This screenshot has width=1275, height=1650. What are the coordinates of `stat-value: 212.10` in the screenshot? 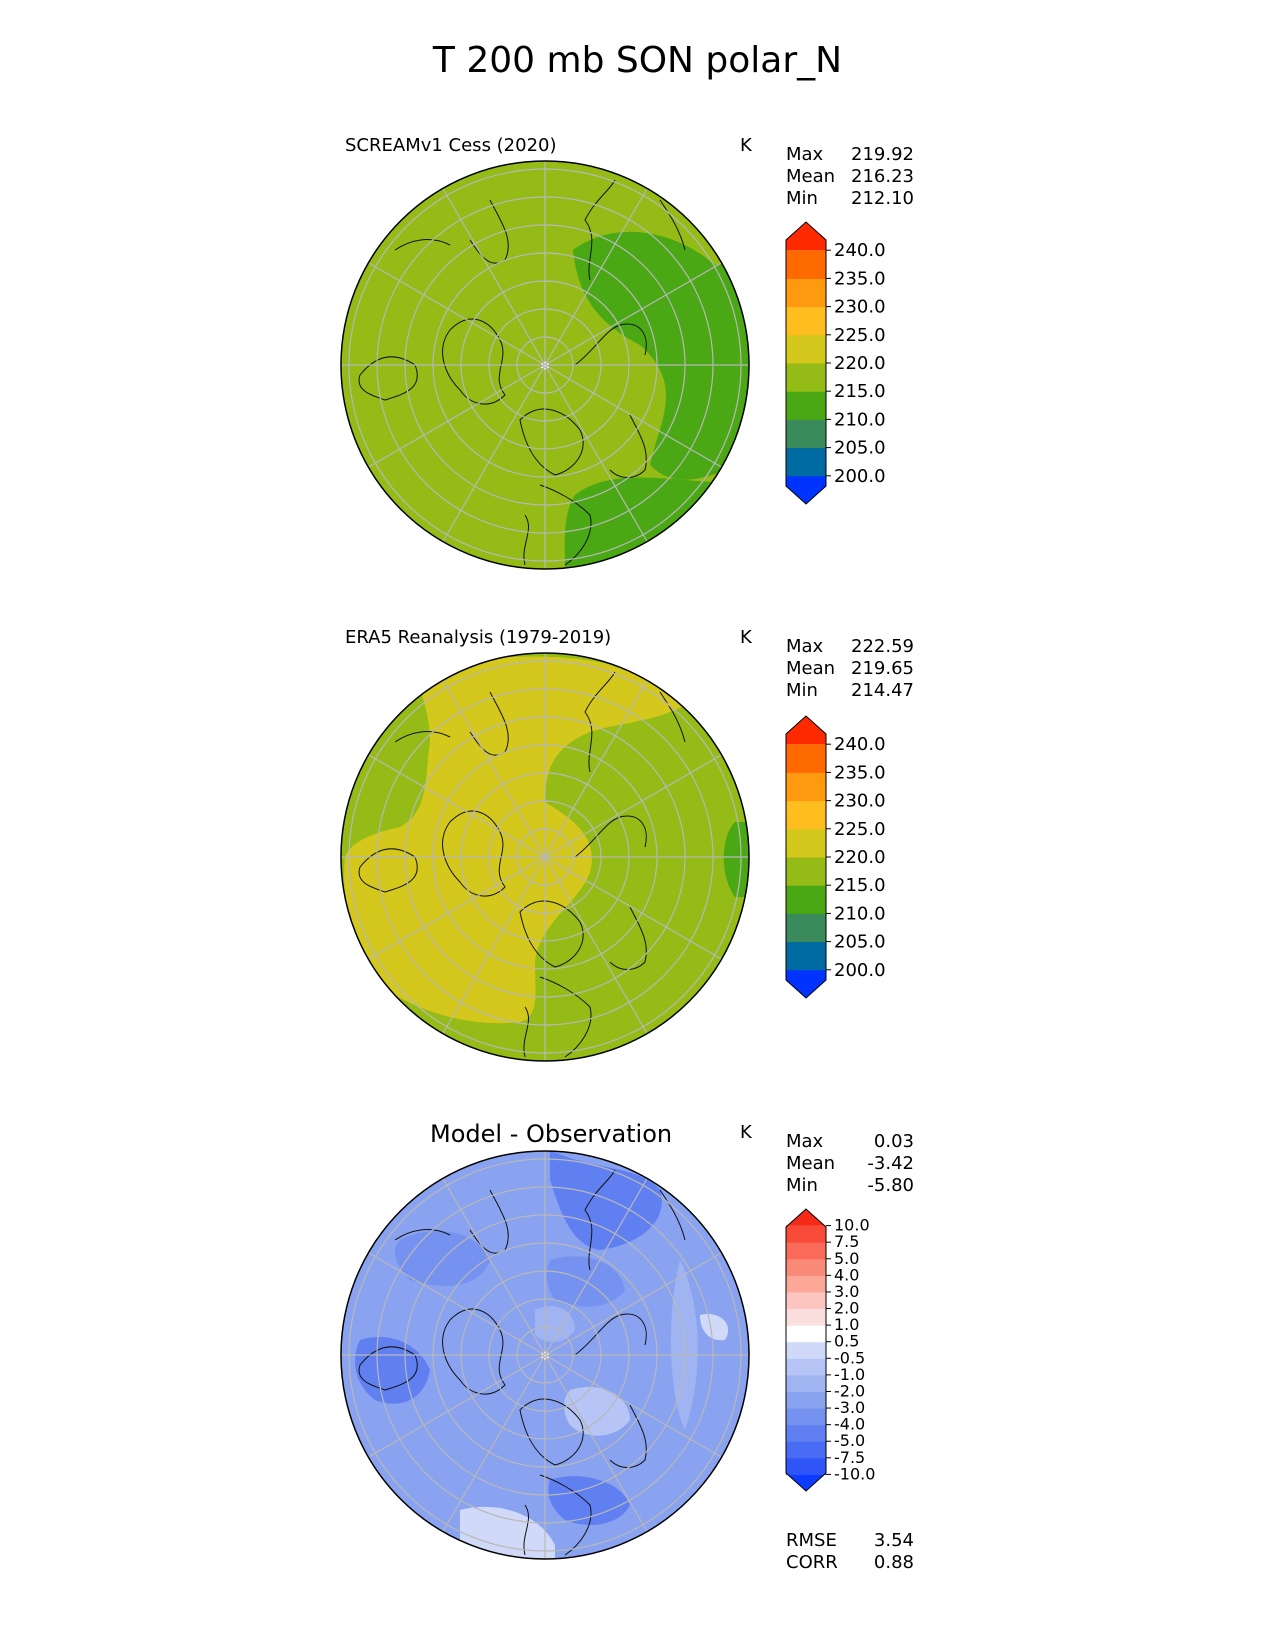 It's located at (882, 198).